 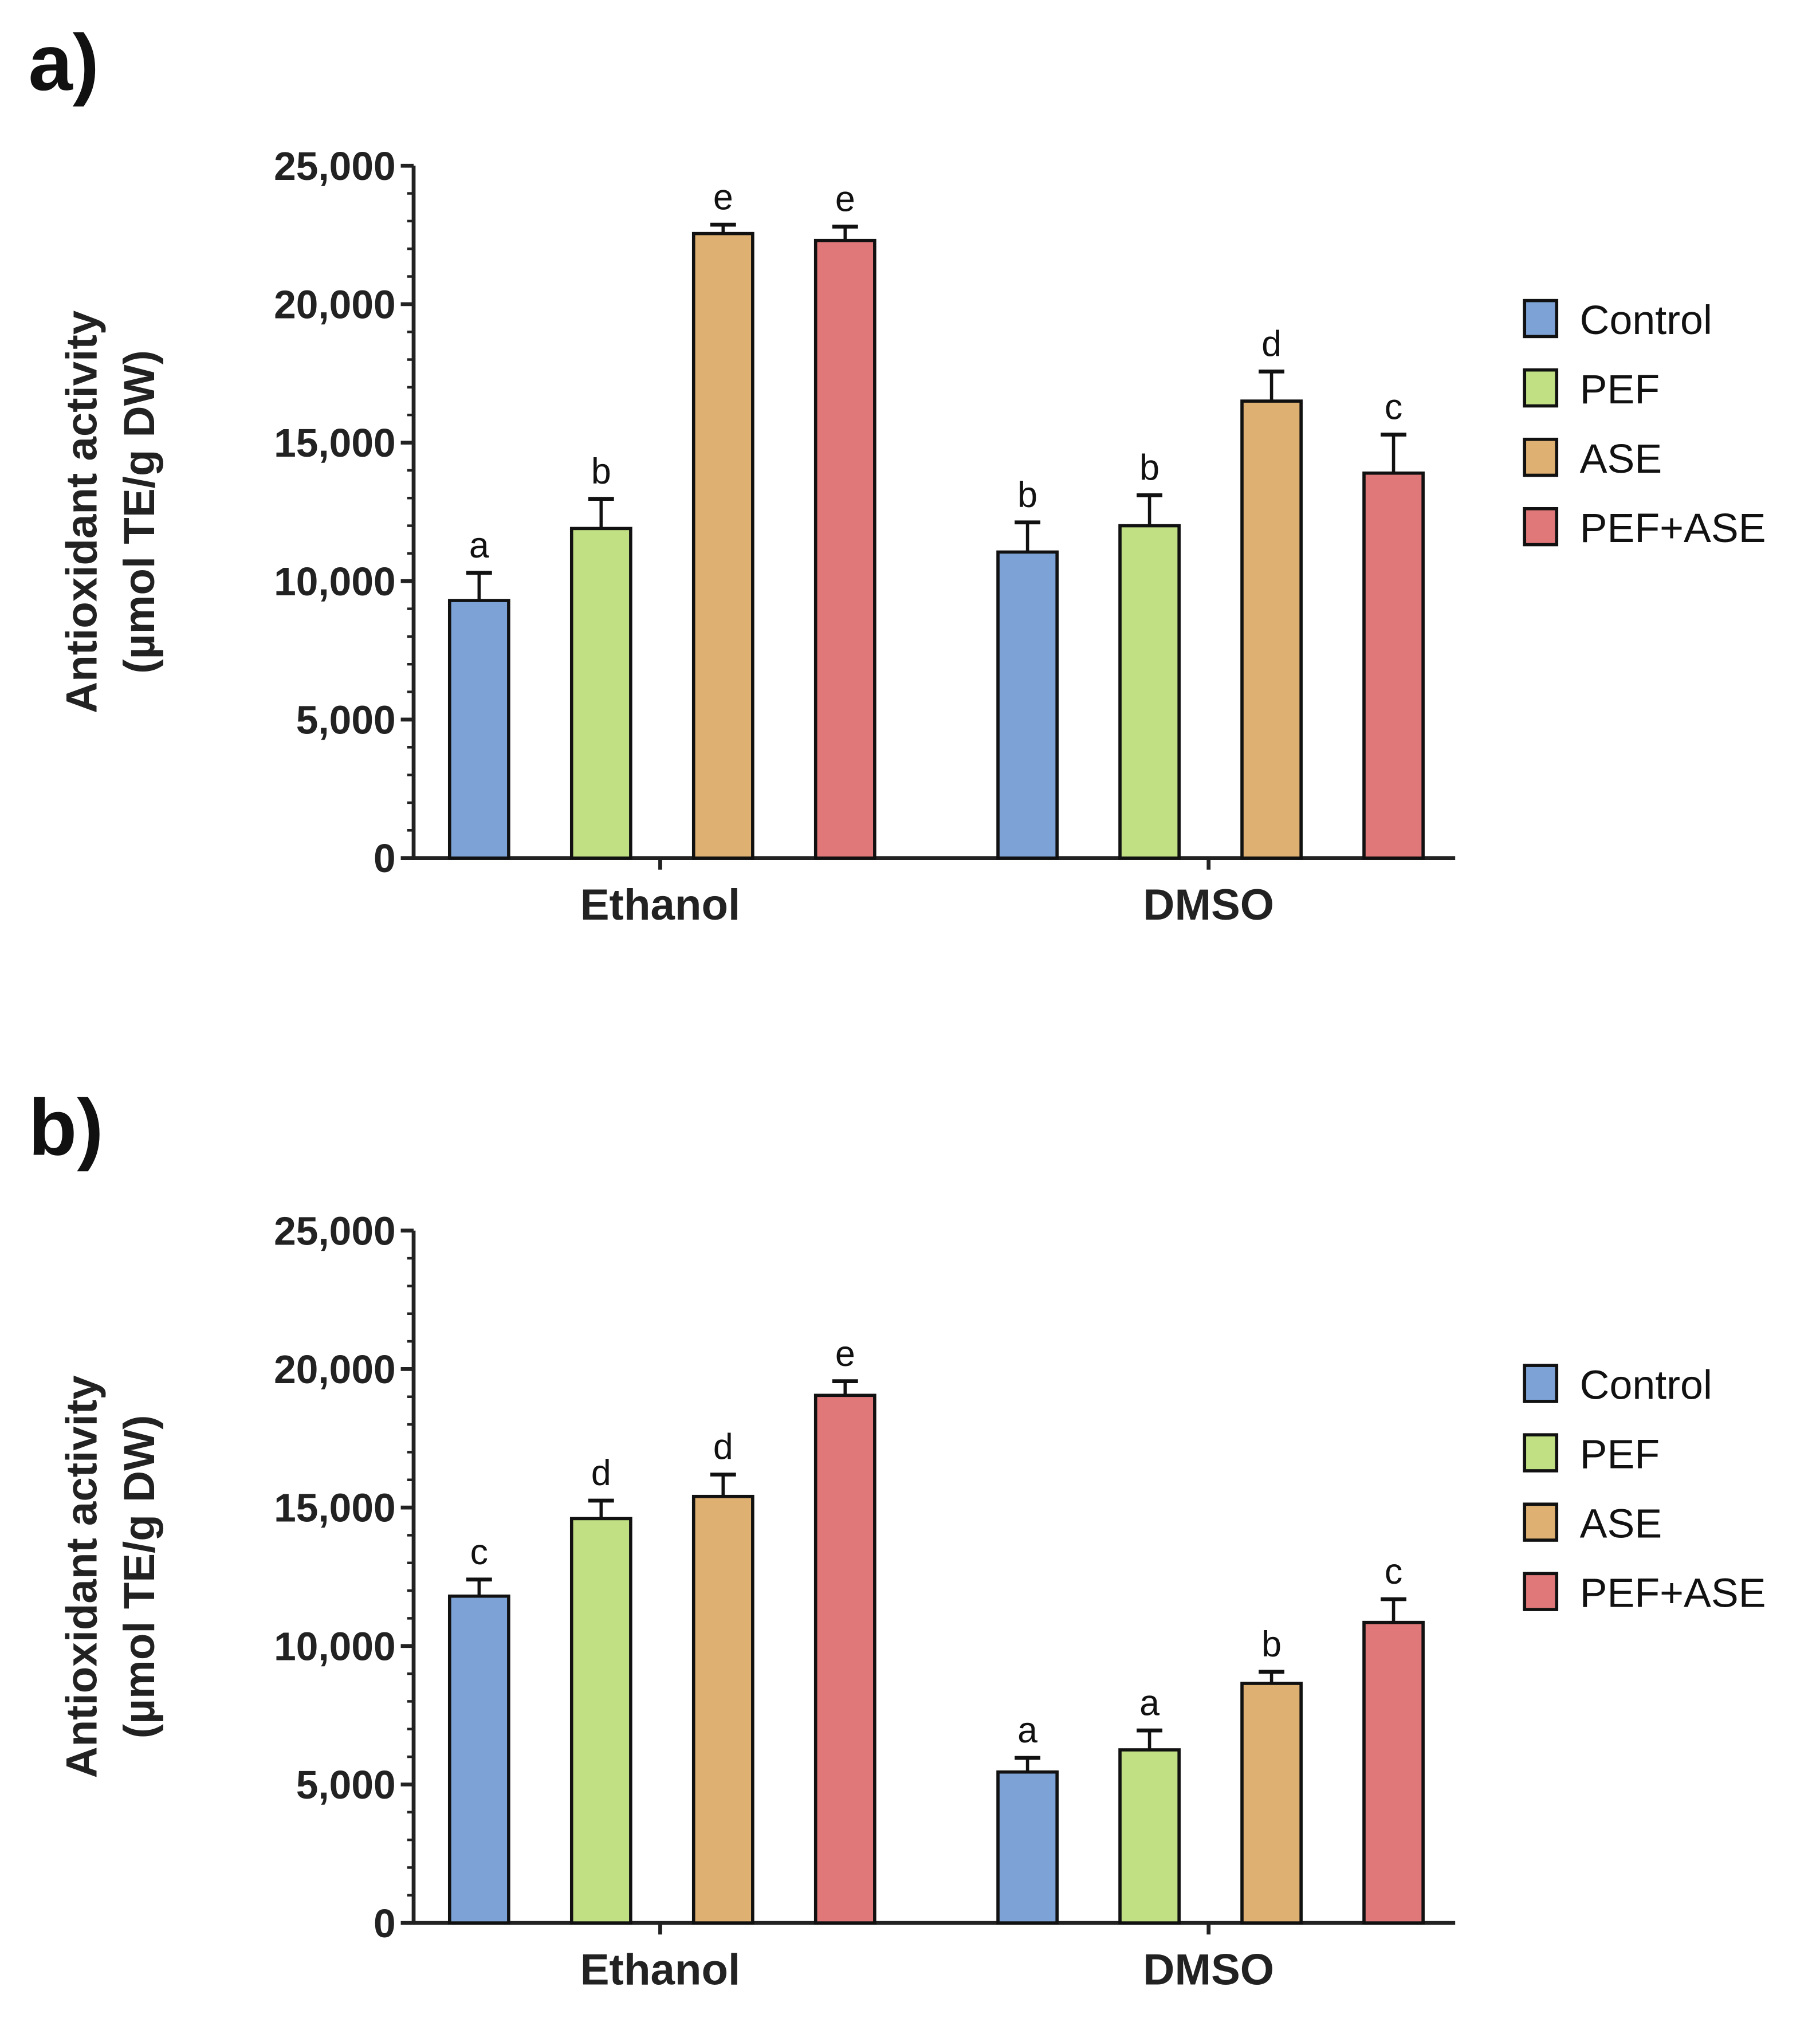 I want to click on panel-label: b), so click(x=65, y=1127).